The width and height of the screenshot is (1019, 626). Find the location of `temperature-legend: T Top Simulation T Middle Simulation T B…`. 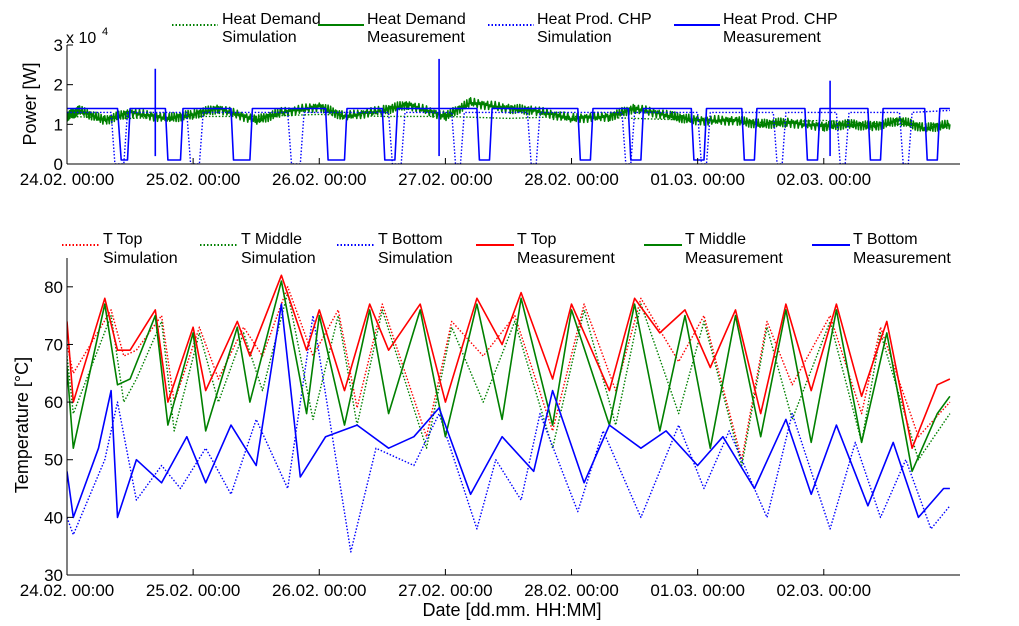

temperature-legend: T Top Simulation T Middle Simulation T B… is located at coordinates (506, 249).